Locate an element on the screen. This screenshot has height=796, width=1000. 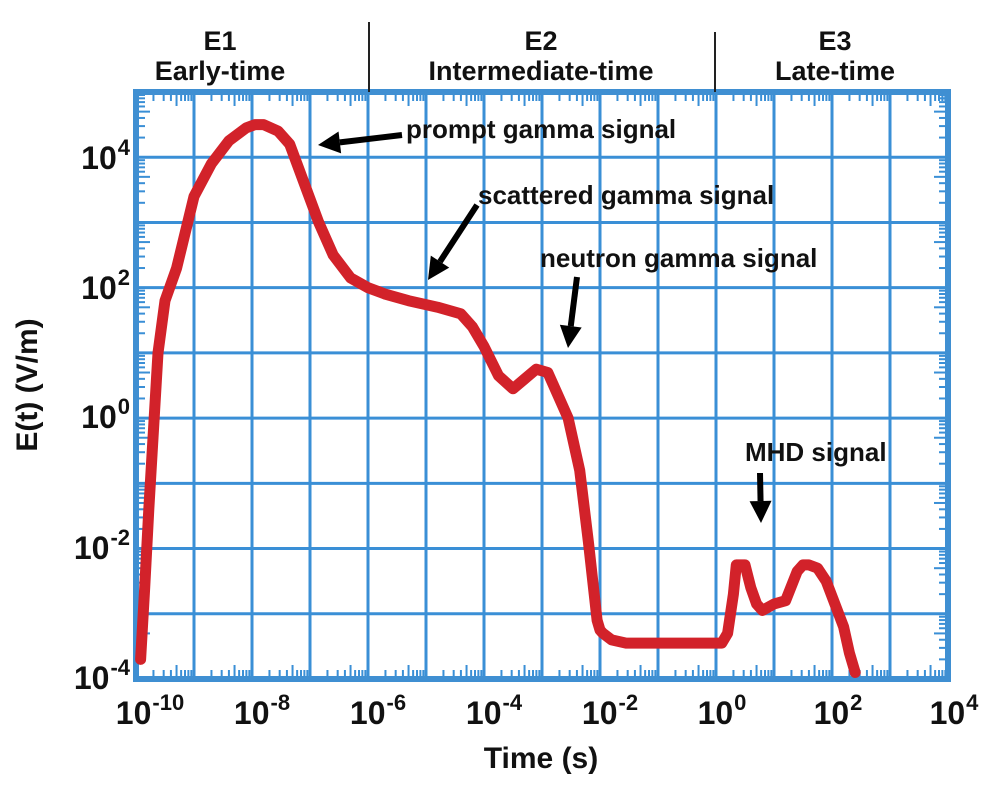
x-tick-exp: 2 is located at coordinates (856, 702).